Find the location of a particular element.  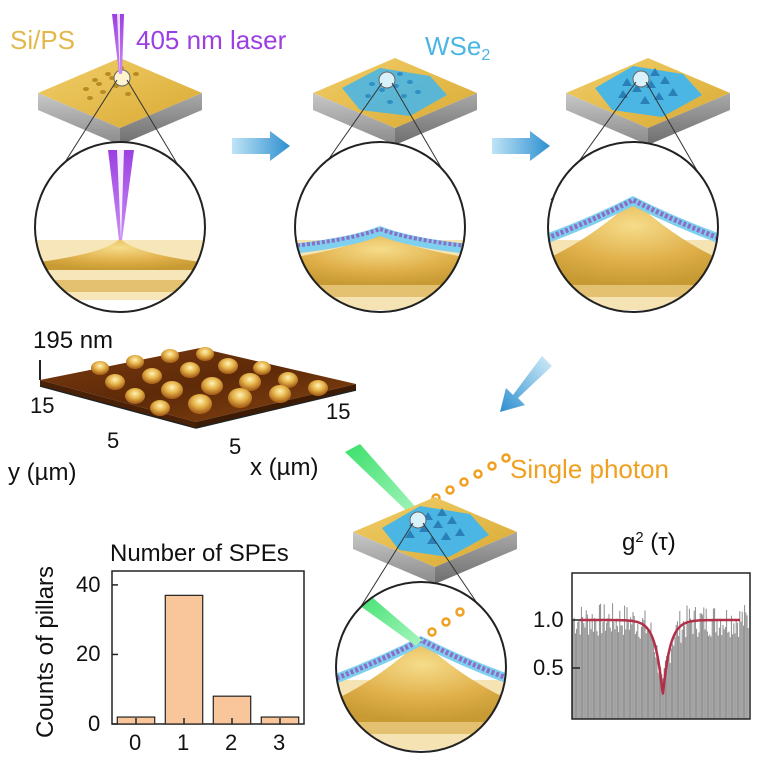

g2-title-superscript: 2 is located at coordinates (639, 538).